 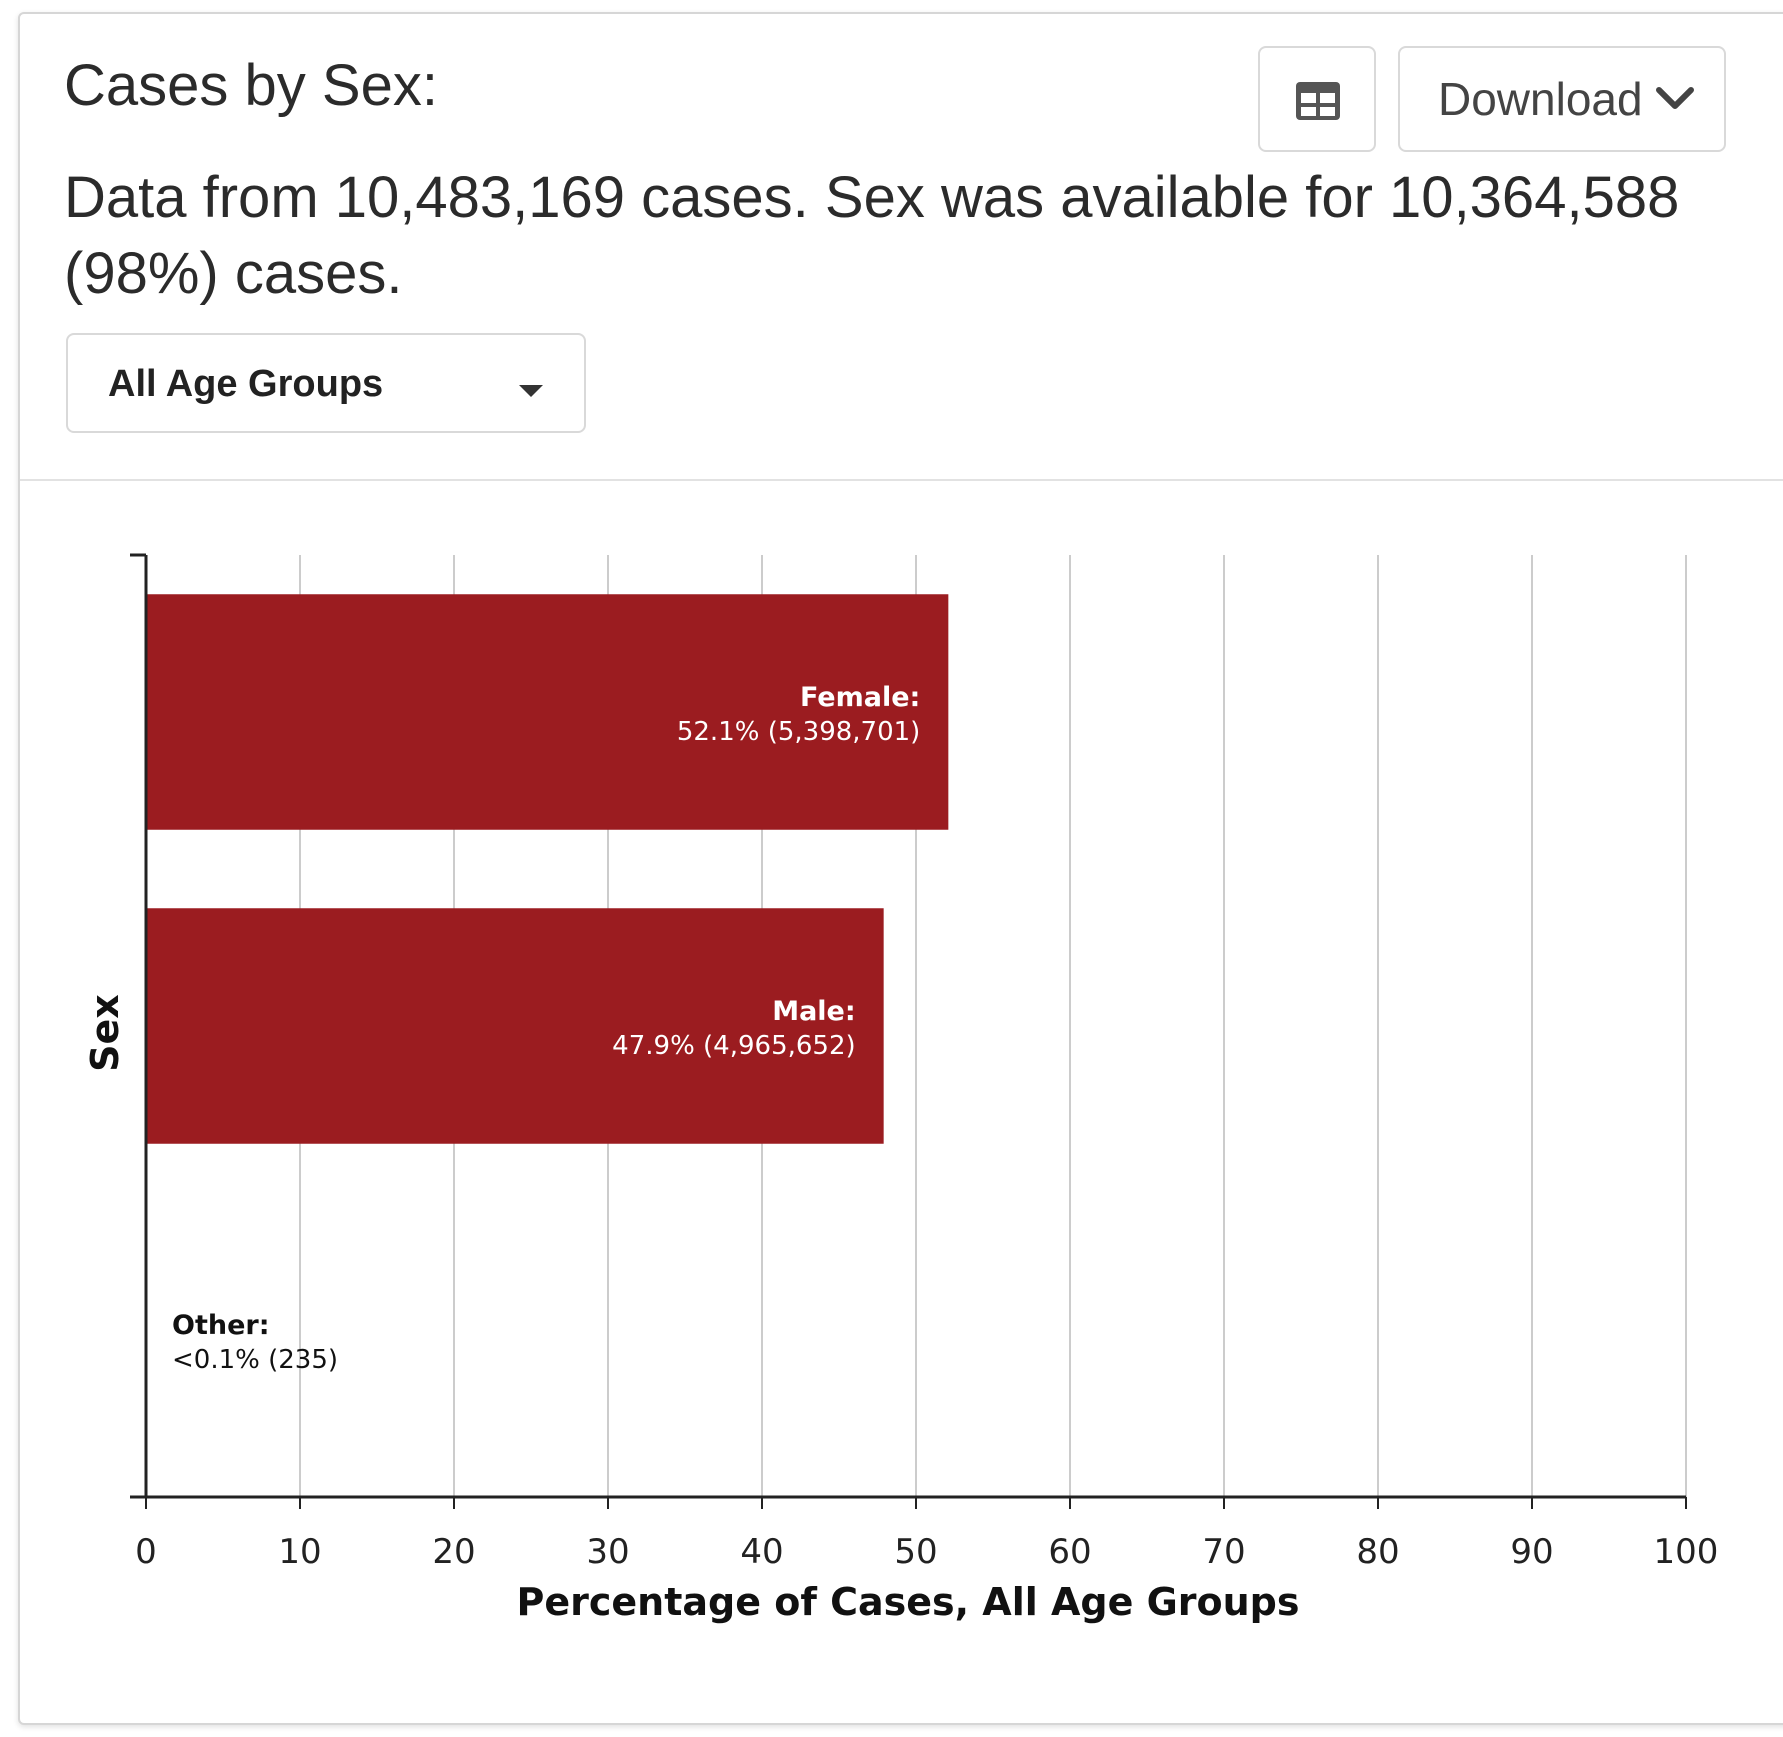 What do you see at coordinates (1069, 1552) in the screenshot?
I see `x-tick-label: 60` at bounding box center [1069, 1552].